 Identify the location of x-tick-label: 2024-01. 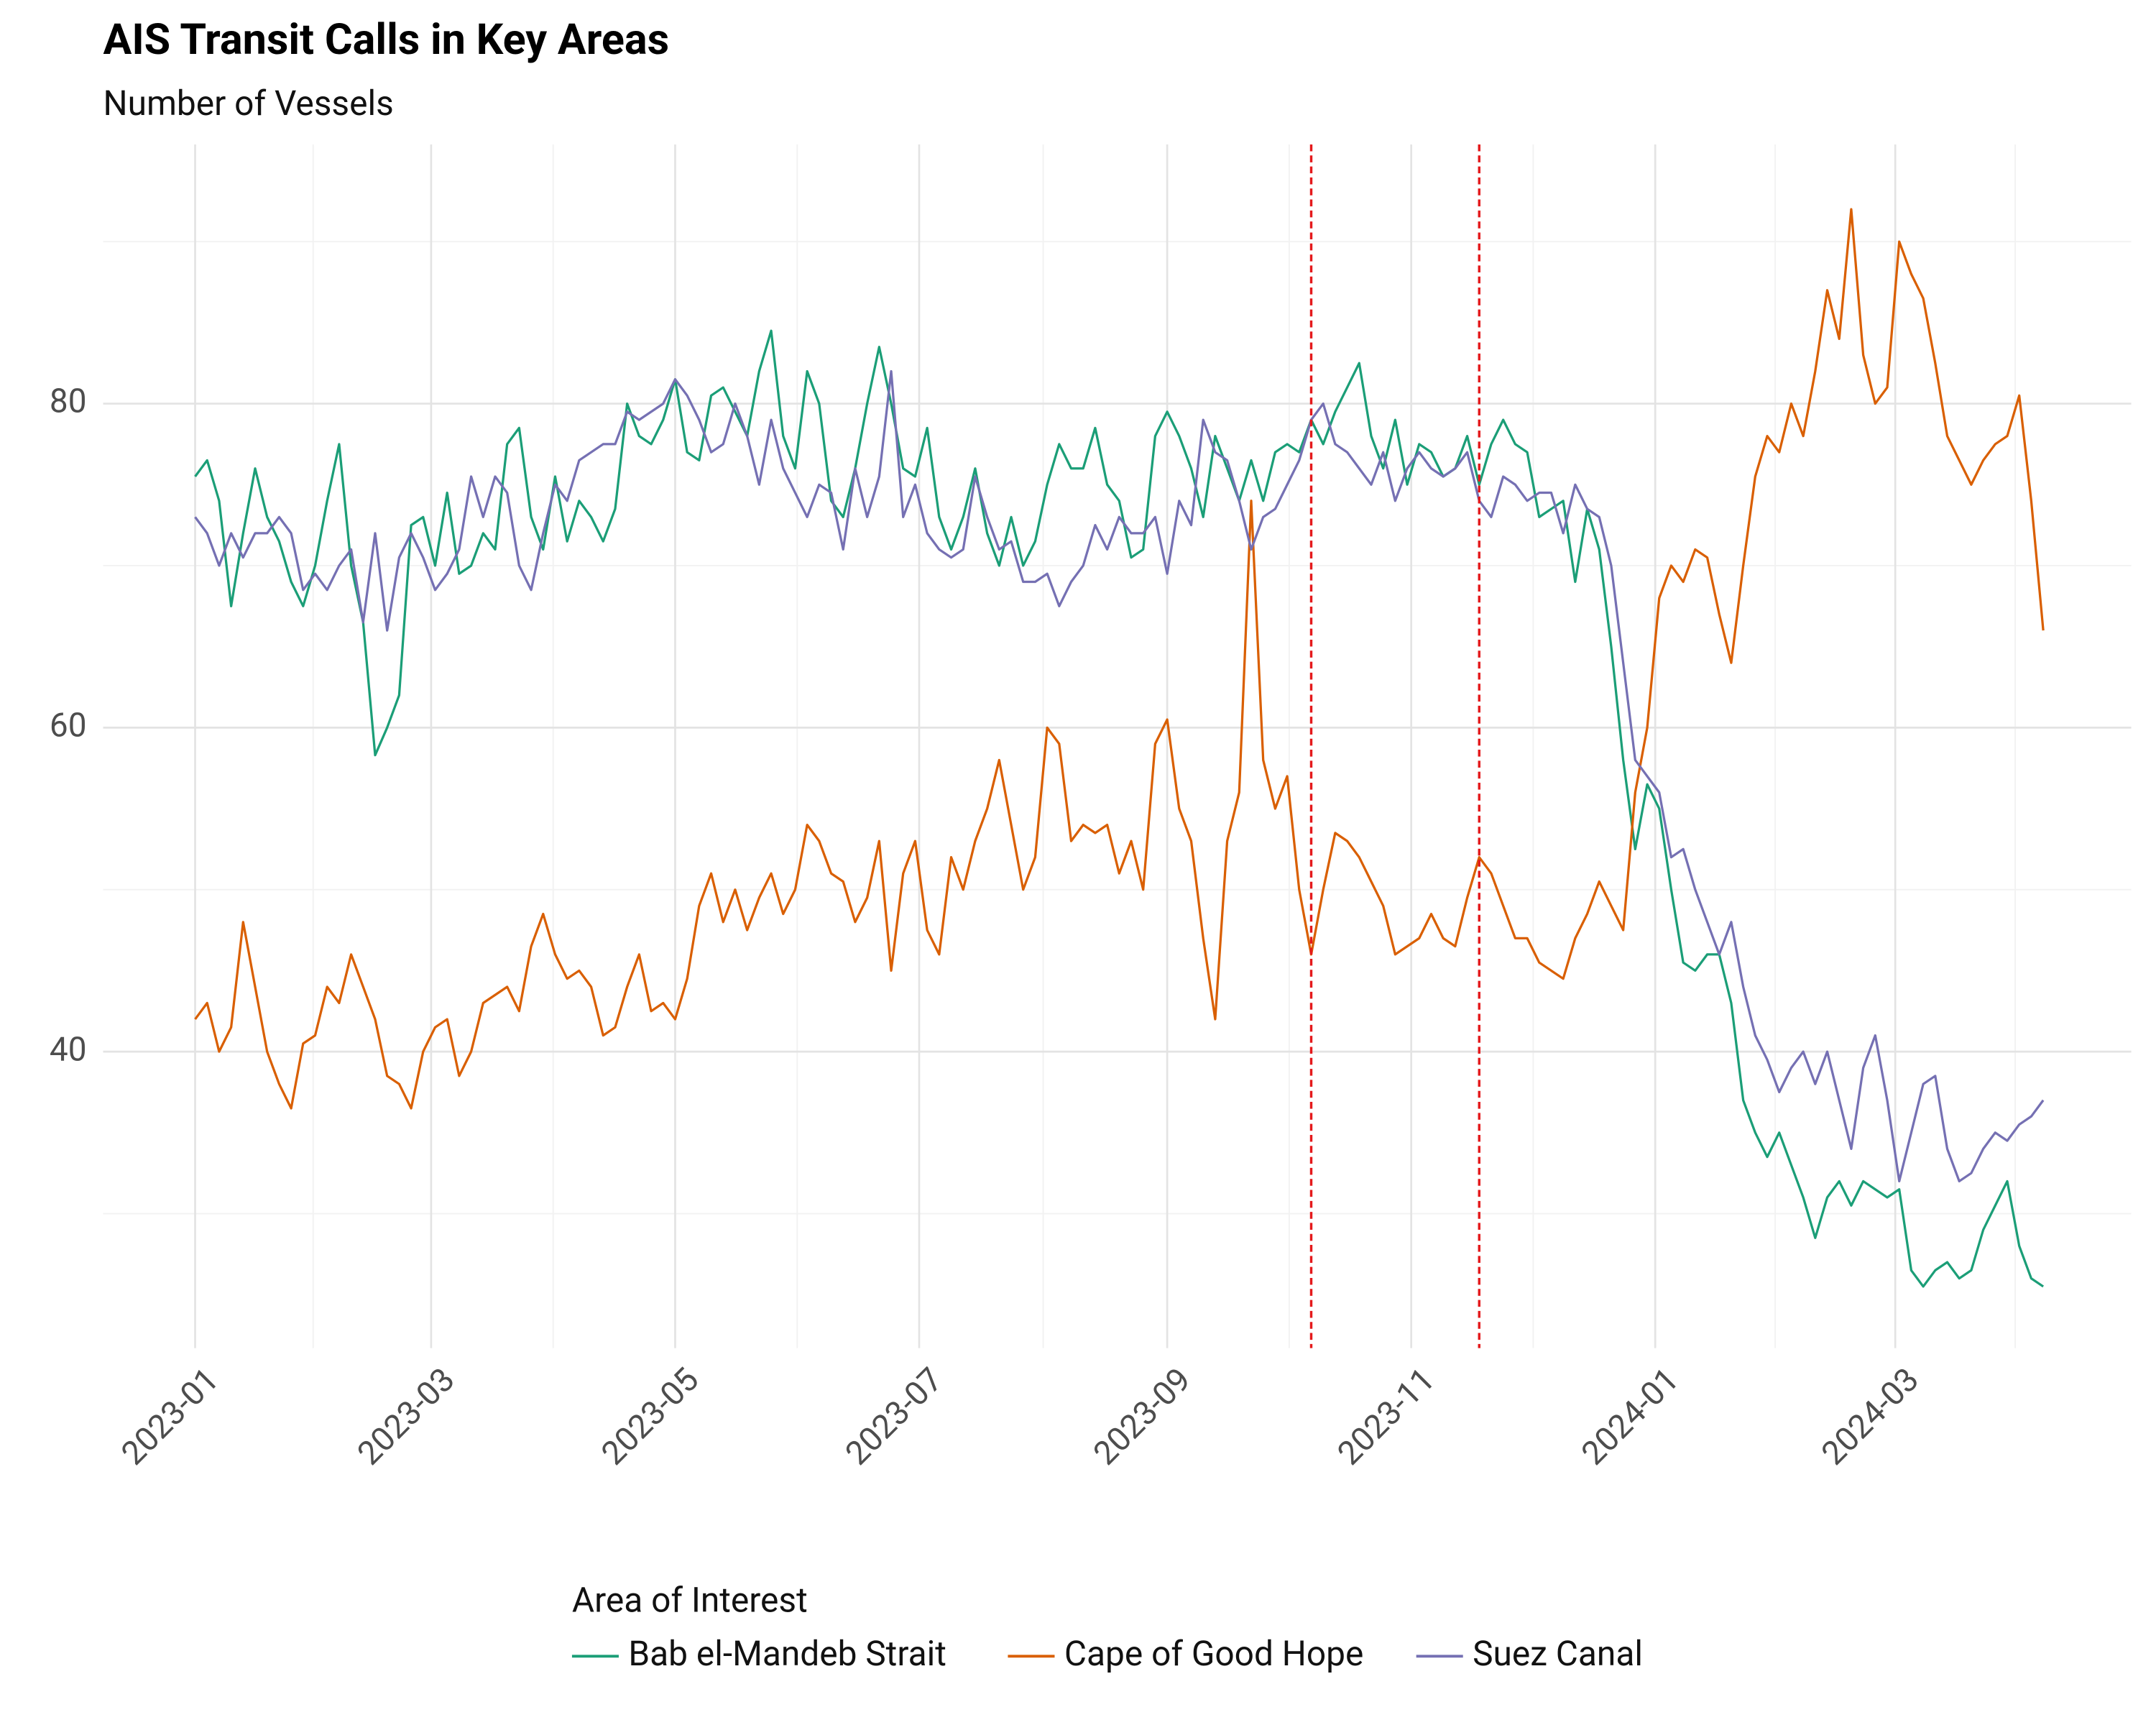
(1631, 1417).